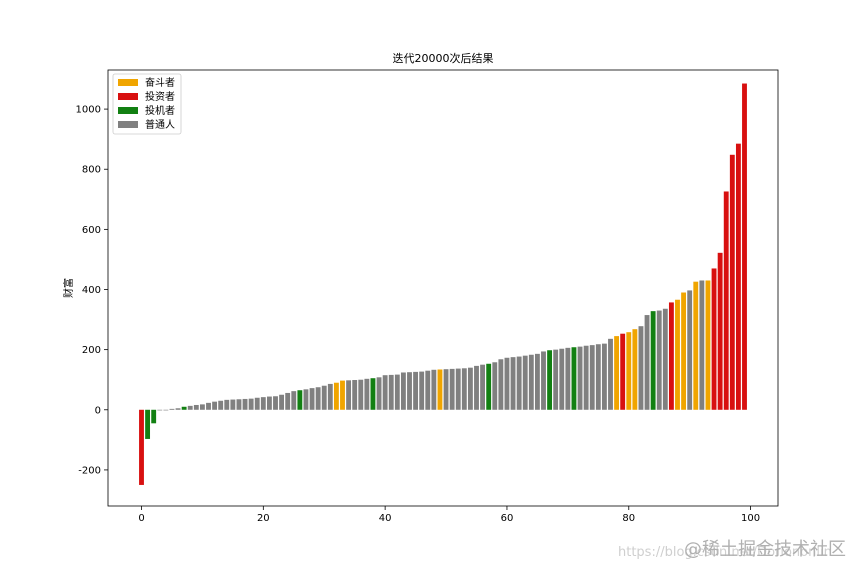 This screenshot has height=576, width=864. I want to click on y-tick-label: 0, so click(98, 410).